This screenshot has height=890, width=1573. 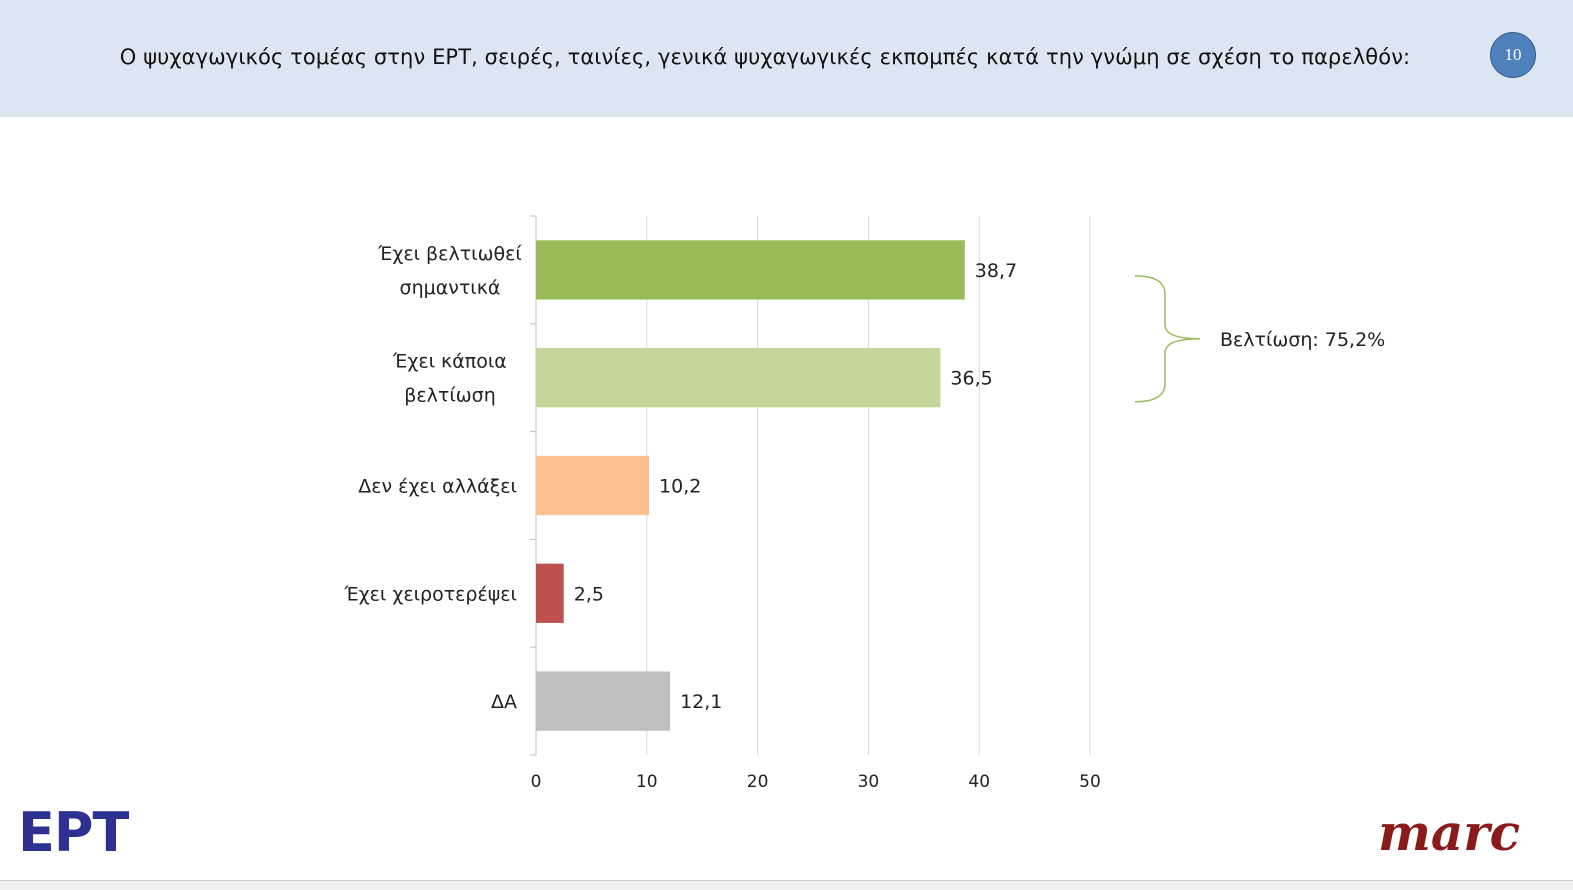 I want to click on category-label: Έχει χειροτερέψει, so click(x=430, y=594).